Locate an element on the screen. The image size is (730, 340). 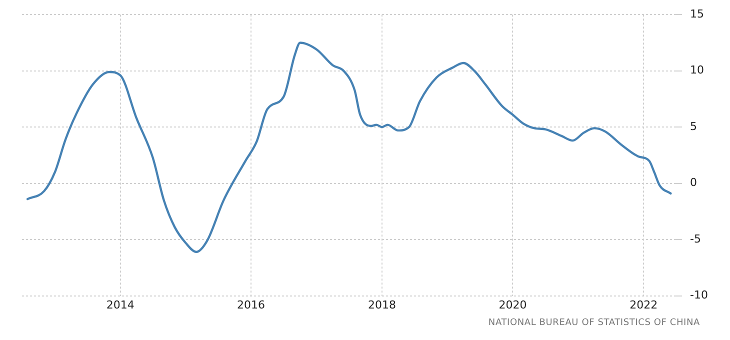
x-tick-label: 2018 is located at coordinates (382, 305).